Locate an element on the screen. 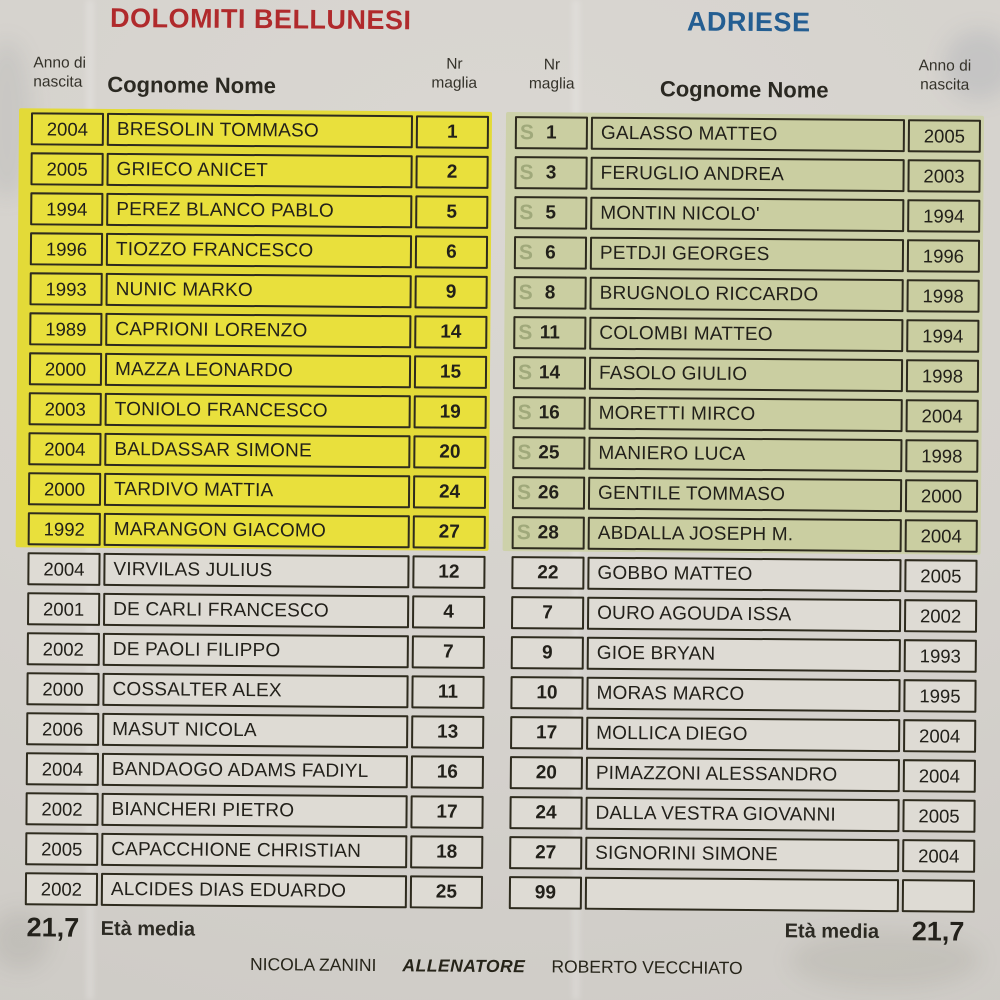  player-name-cell: PEREZ BLANCO PABLO is located at coordinates (259, 210).